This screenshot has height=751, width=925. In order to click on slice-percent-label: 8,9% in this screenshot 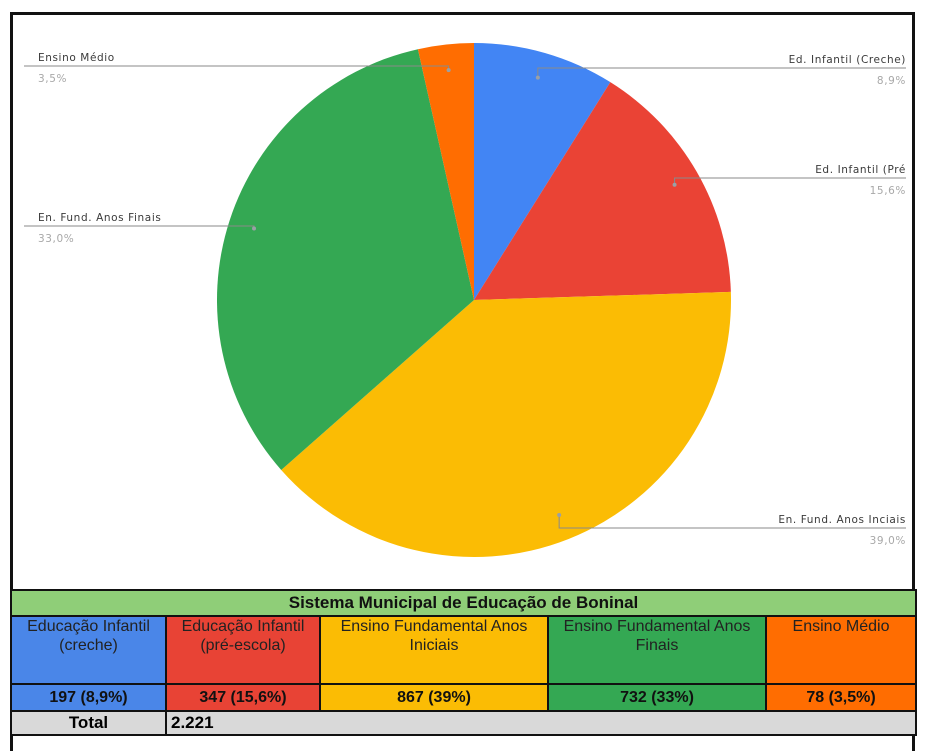, I will do `click(891, 81)`.